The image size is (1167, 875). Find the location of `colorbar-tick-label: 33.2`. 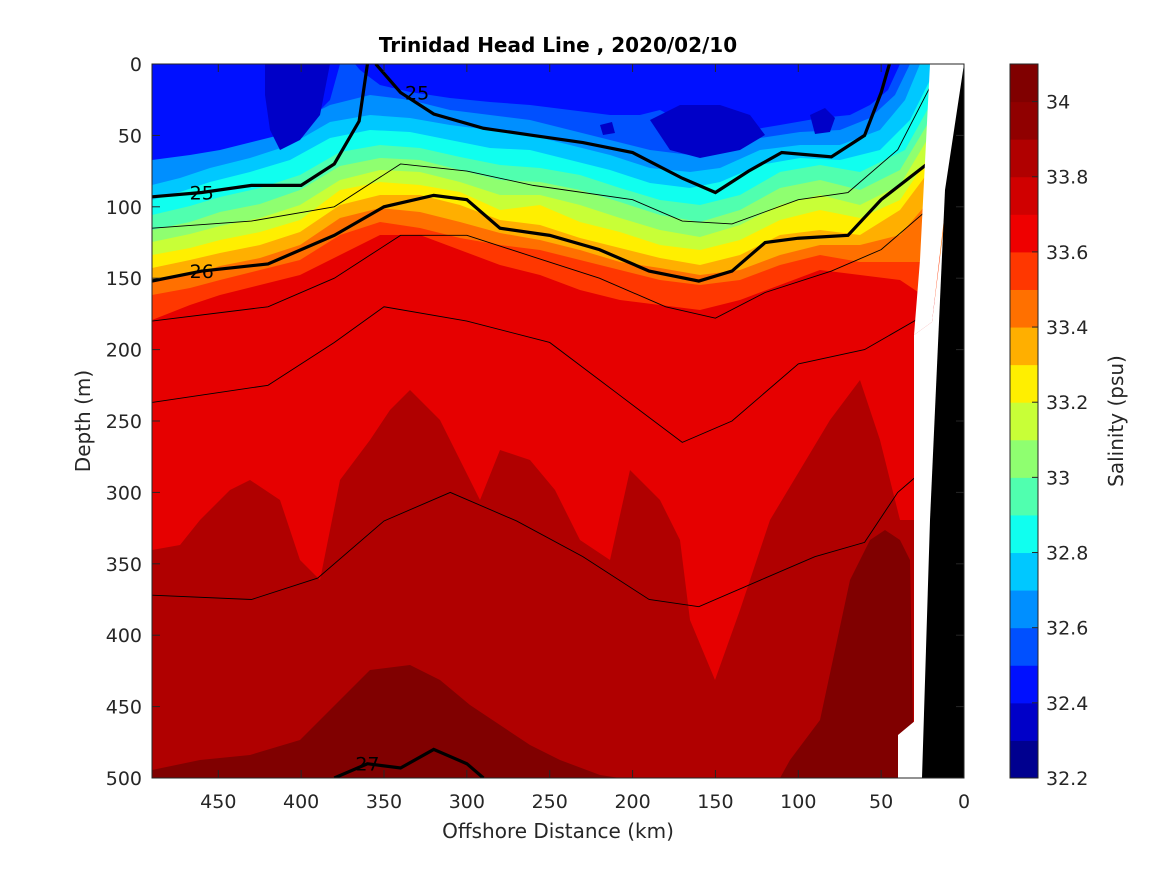

colorbar-tick-label: 33.2 is located at coordinates (1067, 403).